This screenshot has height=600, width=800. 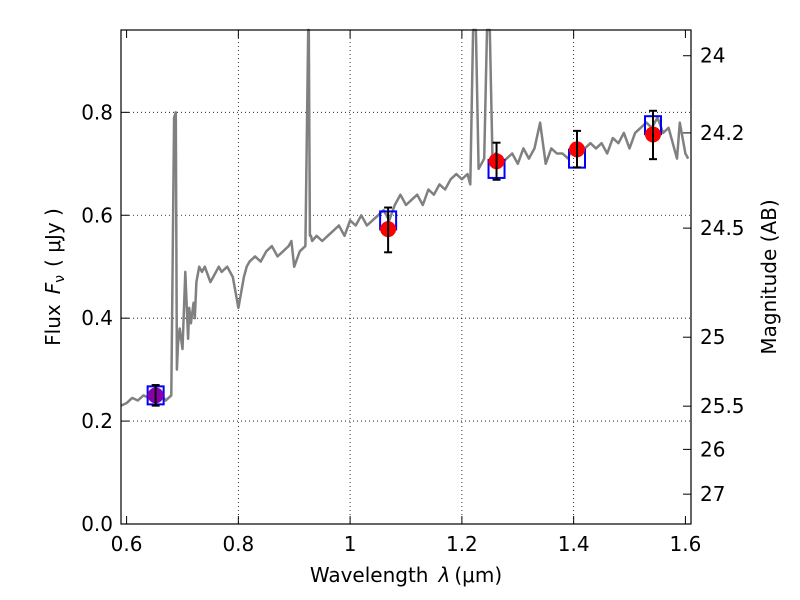 What do you see at coordinates (712, 494) in the screenshot?
I see `mag-tick-label: 27` at bounding box center [712, 494].